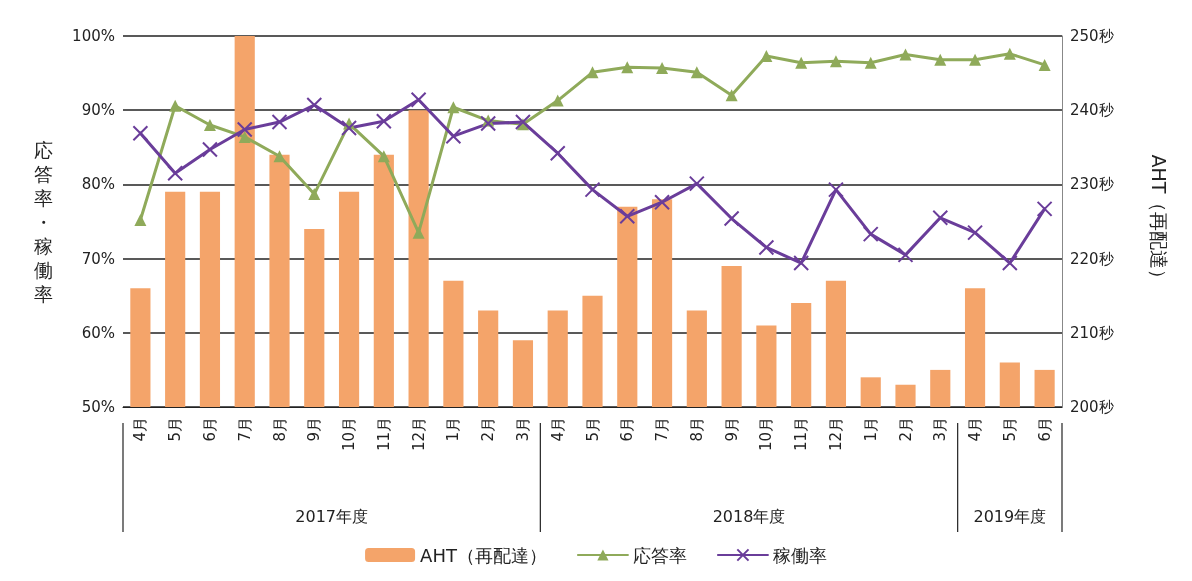  I want to click on y-axis-title: 応答率・稼働率, so click(43, 221).